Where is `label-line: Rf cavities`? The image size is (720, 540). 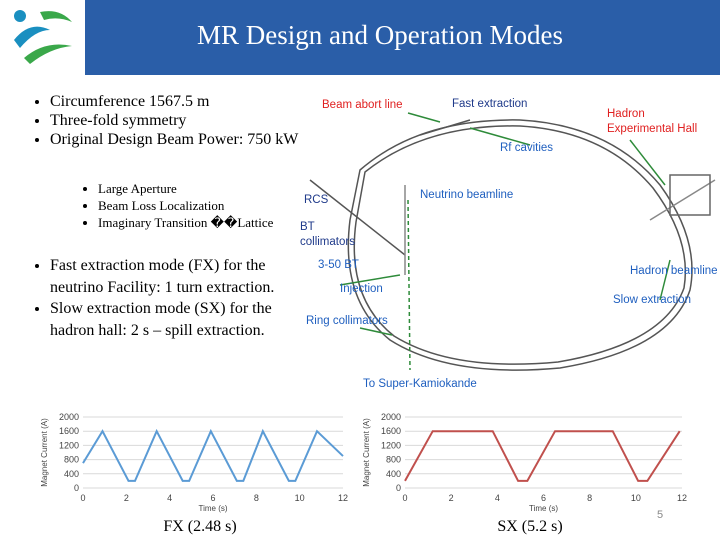
label-line: Rf cavities is located at coordinates (526, 148).